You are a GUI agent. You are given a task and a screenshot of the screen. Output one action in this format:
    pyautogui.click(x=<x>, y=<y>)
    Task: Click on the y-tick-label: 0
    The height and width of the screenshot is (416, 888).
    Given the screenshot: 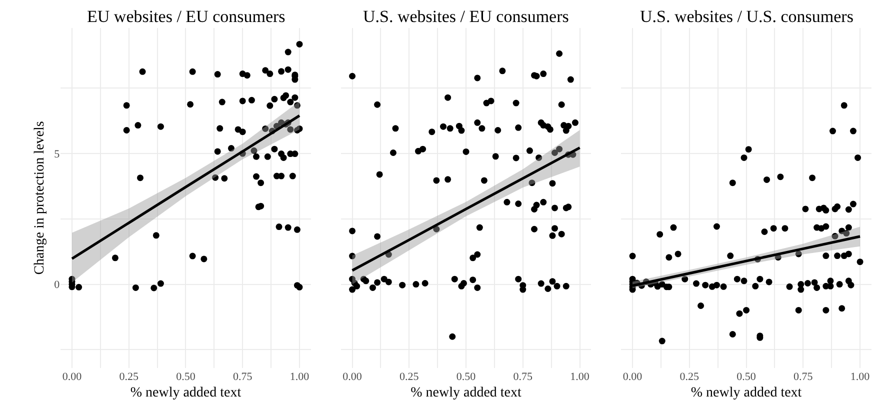 What is the action you would take?
    pyautogui.click(x=57, y=285)
    